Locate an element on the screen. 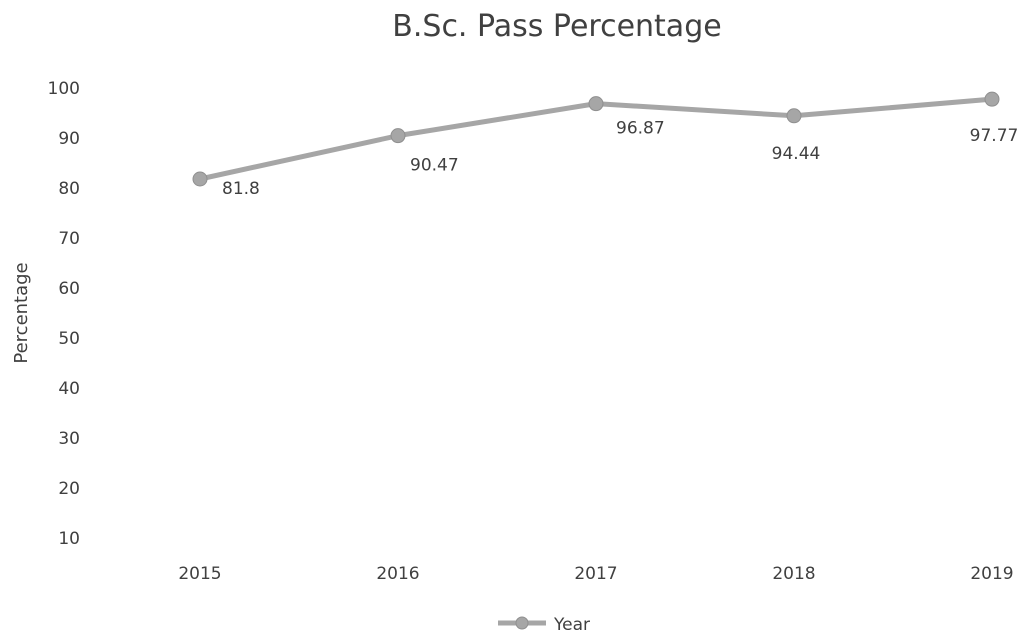 Image resolution: width=1024 pixels, height=636 pixels. data-label: 97.77 is located at coordinates (994, 136).